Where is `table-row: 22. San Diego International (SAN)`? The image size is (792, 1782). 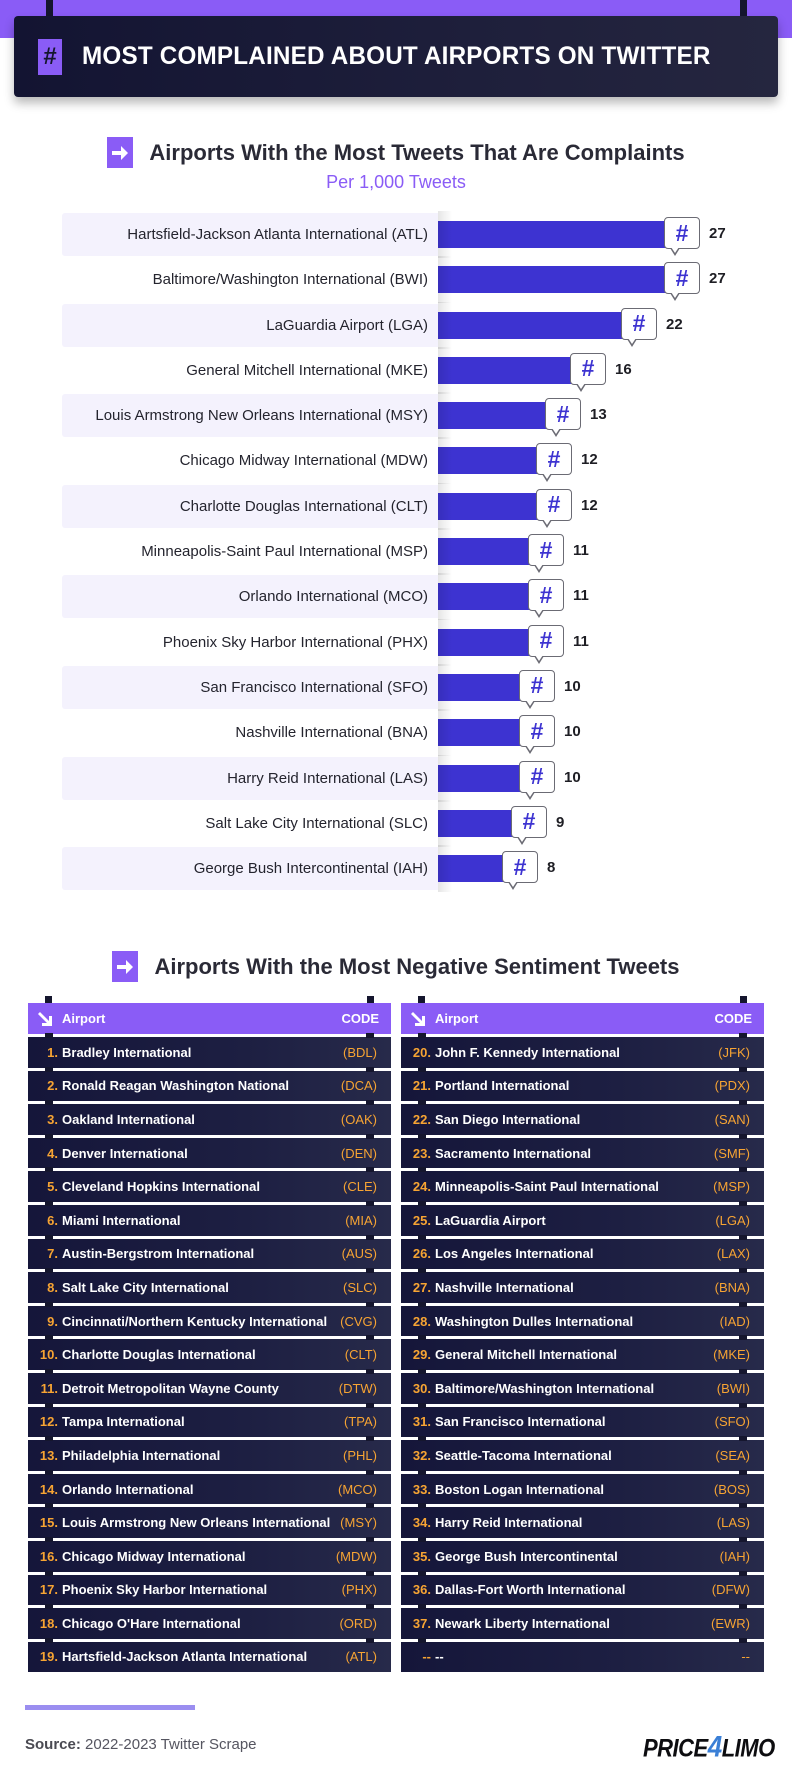 table-row: 22. San Diego International (SAN) is located at coordinates (582, 1117).